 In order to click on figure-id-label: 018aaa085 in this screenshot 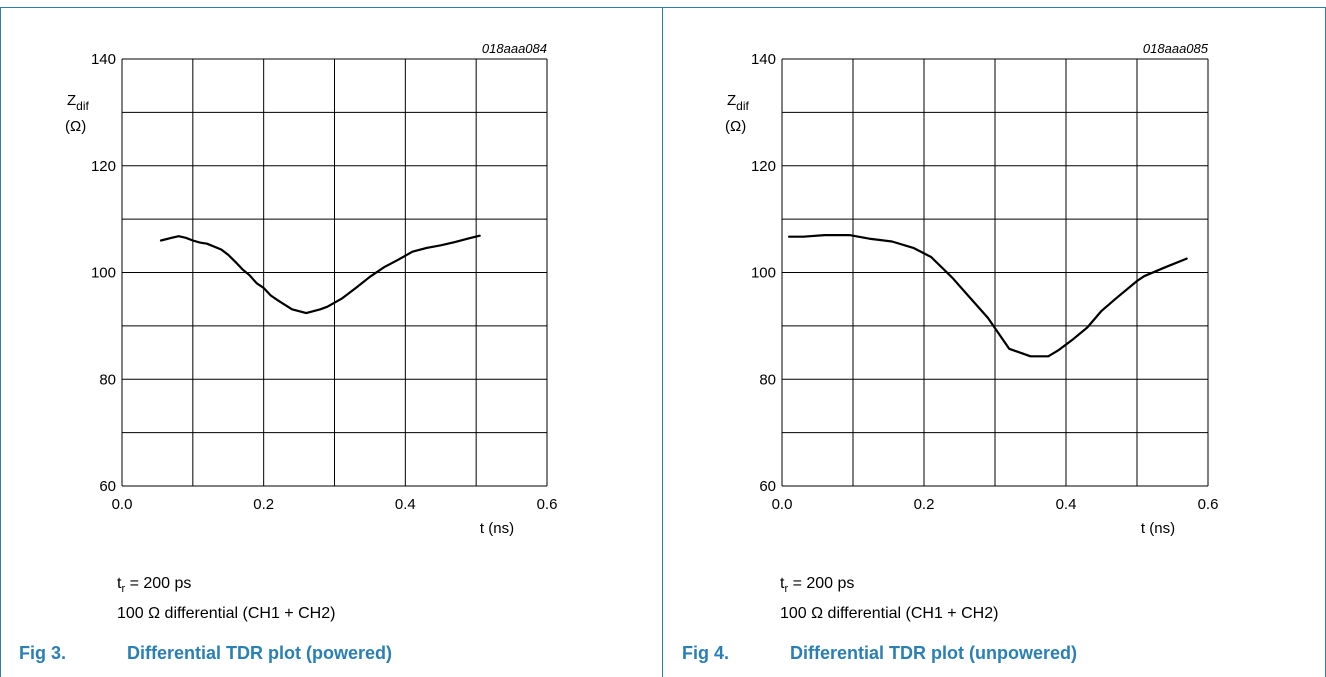, I will do `click(1176, 48)`.